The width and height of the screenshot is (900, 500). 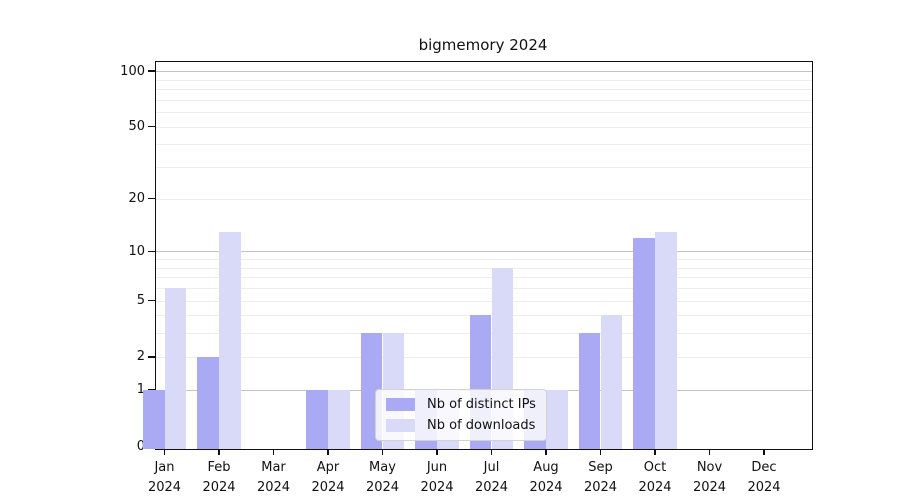 What do you see at coordinates (219, 467) in the screenshot?
I see `month-name: Feb` at bounding box center [219, 467].